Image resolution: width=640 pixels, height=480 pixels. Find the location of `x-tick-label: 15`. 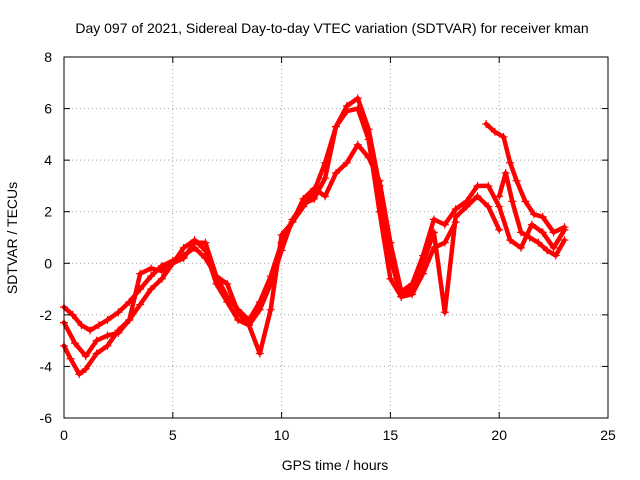

x-tick-label: 15 is located at coordinates (391, 435).